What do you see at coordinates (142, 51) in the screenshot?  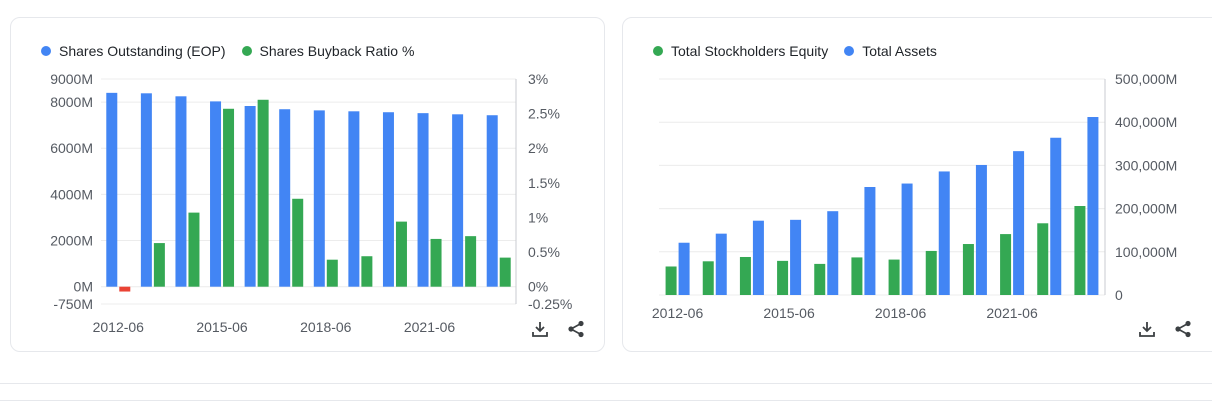 I see `legend-label-shares-outstanding: Shares Outstanding (EOP)` at bounding box center [142, 51].